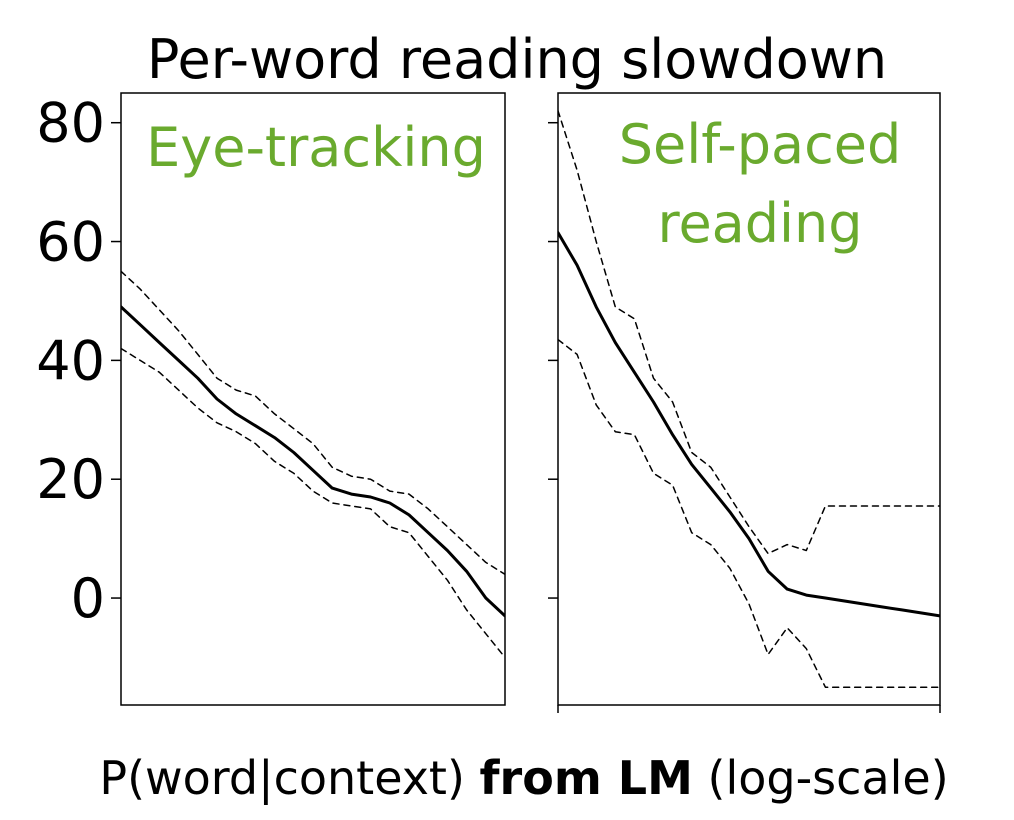  I want to click on y-tick-label-40: 40, so click(70, 360).